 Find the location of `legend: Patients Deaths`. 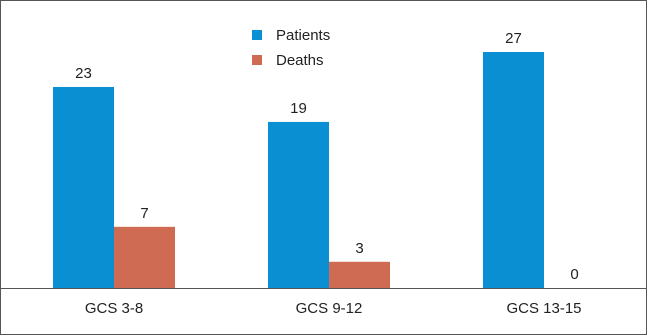

legend: Patients Deaths is located at coordinates (291, 48).